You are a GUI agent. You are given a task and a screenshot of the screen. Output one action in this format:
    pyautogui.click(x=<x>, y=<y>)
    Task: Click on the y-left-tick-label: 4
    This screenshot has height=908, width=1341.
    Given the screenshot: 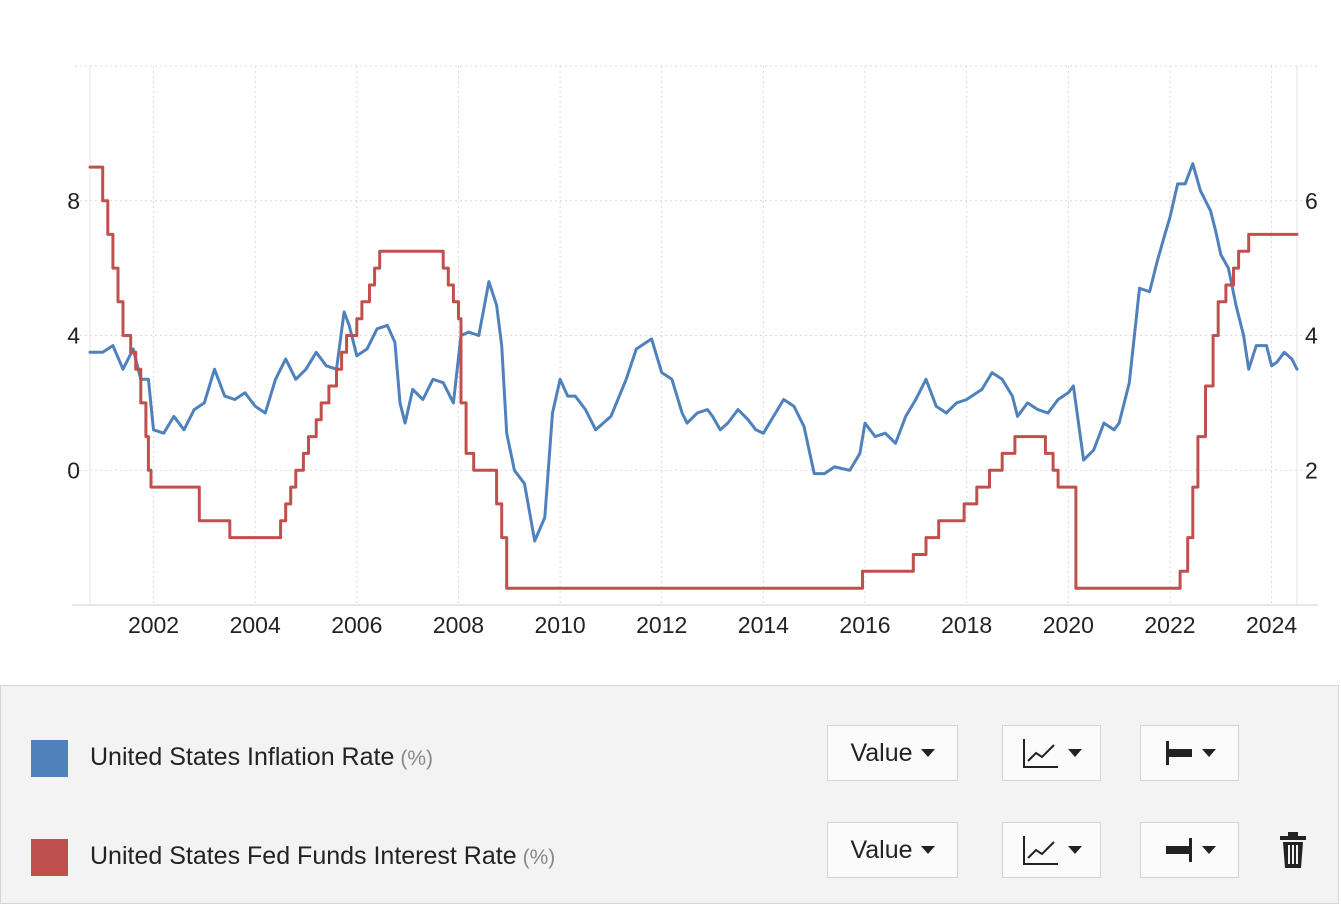 What is the action you would take?
    pyautogui.click(x=73, y=336)
    